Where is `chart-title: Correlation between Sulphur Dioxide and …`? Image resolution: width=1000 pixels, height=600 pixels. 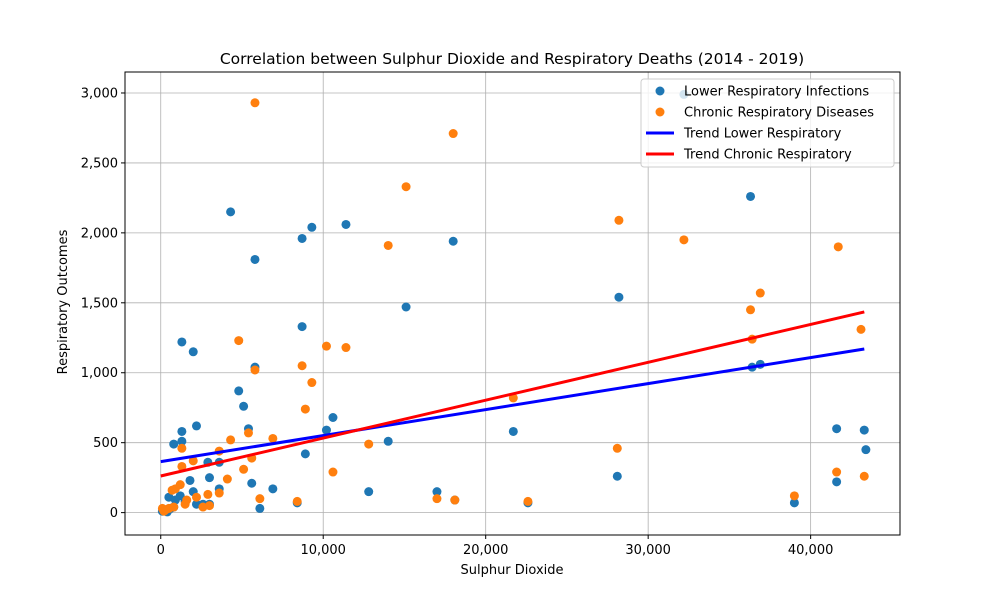 chart-title: Correlation between Sulphur Dioxide and … is located at coordinates (512, 59).